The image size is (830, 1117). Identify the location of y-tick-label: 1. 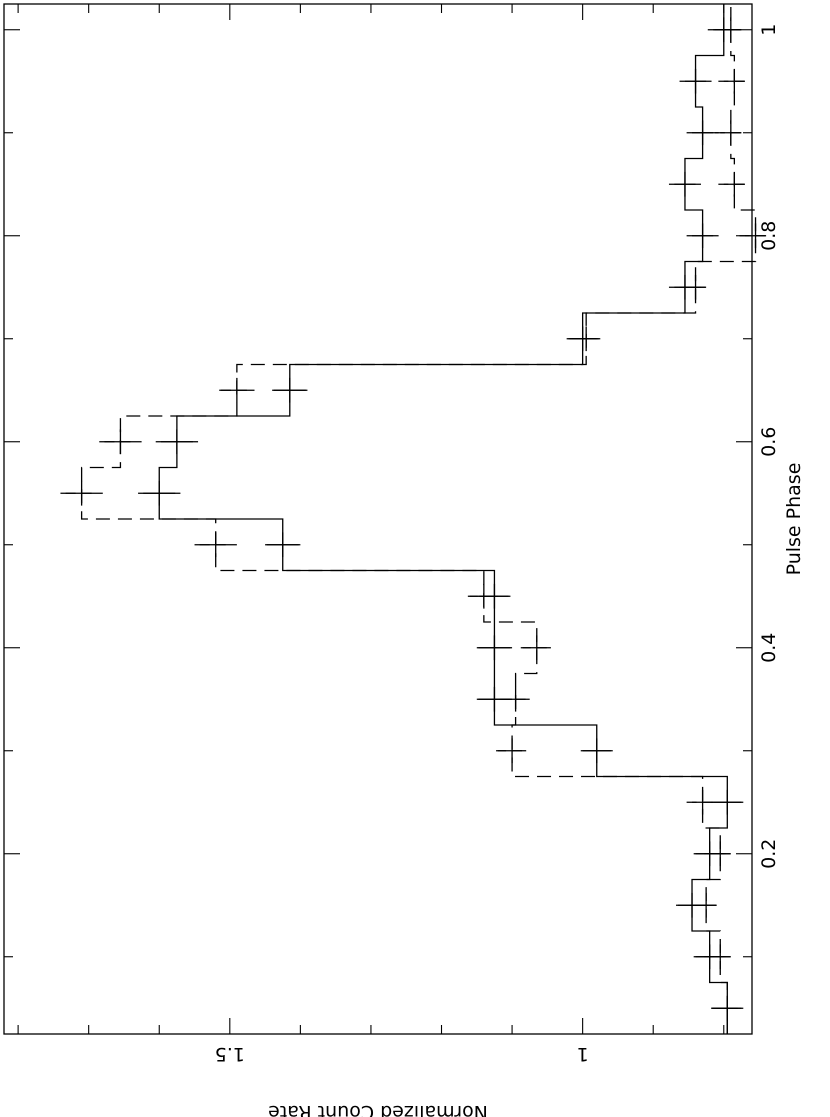
(583, 1054).